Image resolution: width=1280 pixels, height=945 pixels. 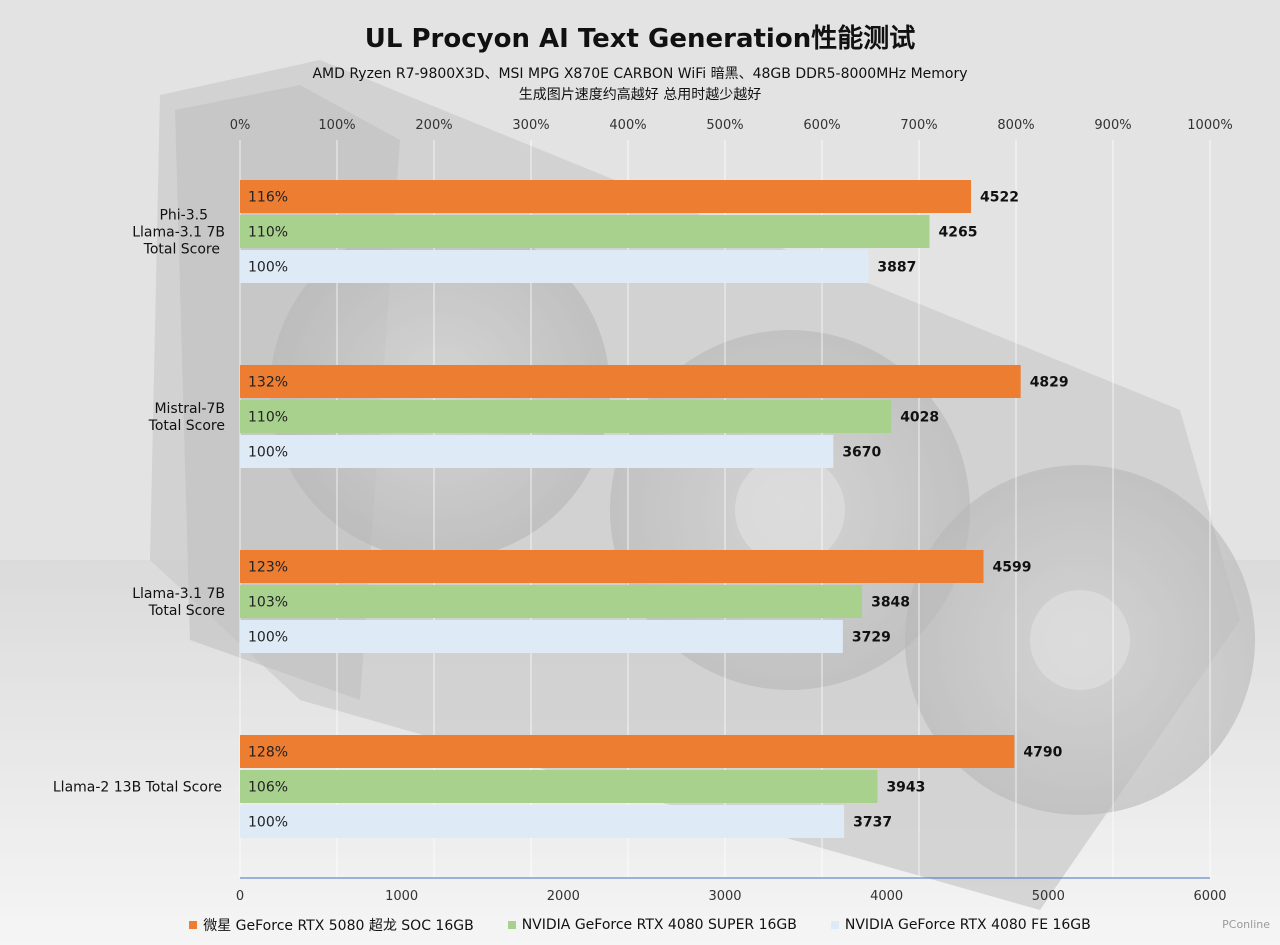 I want to click on x-axis-tick-label: 6000, so click(x=1209, y=896).